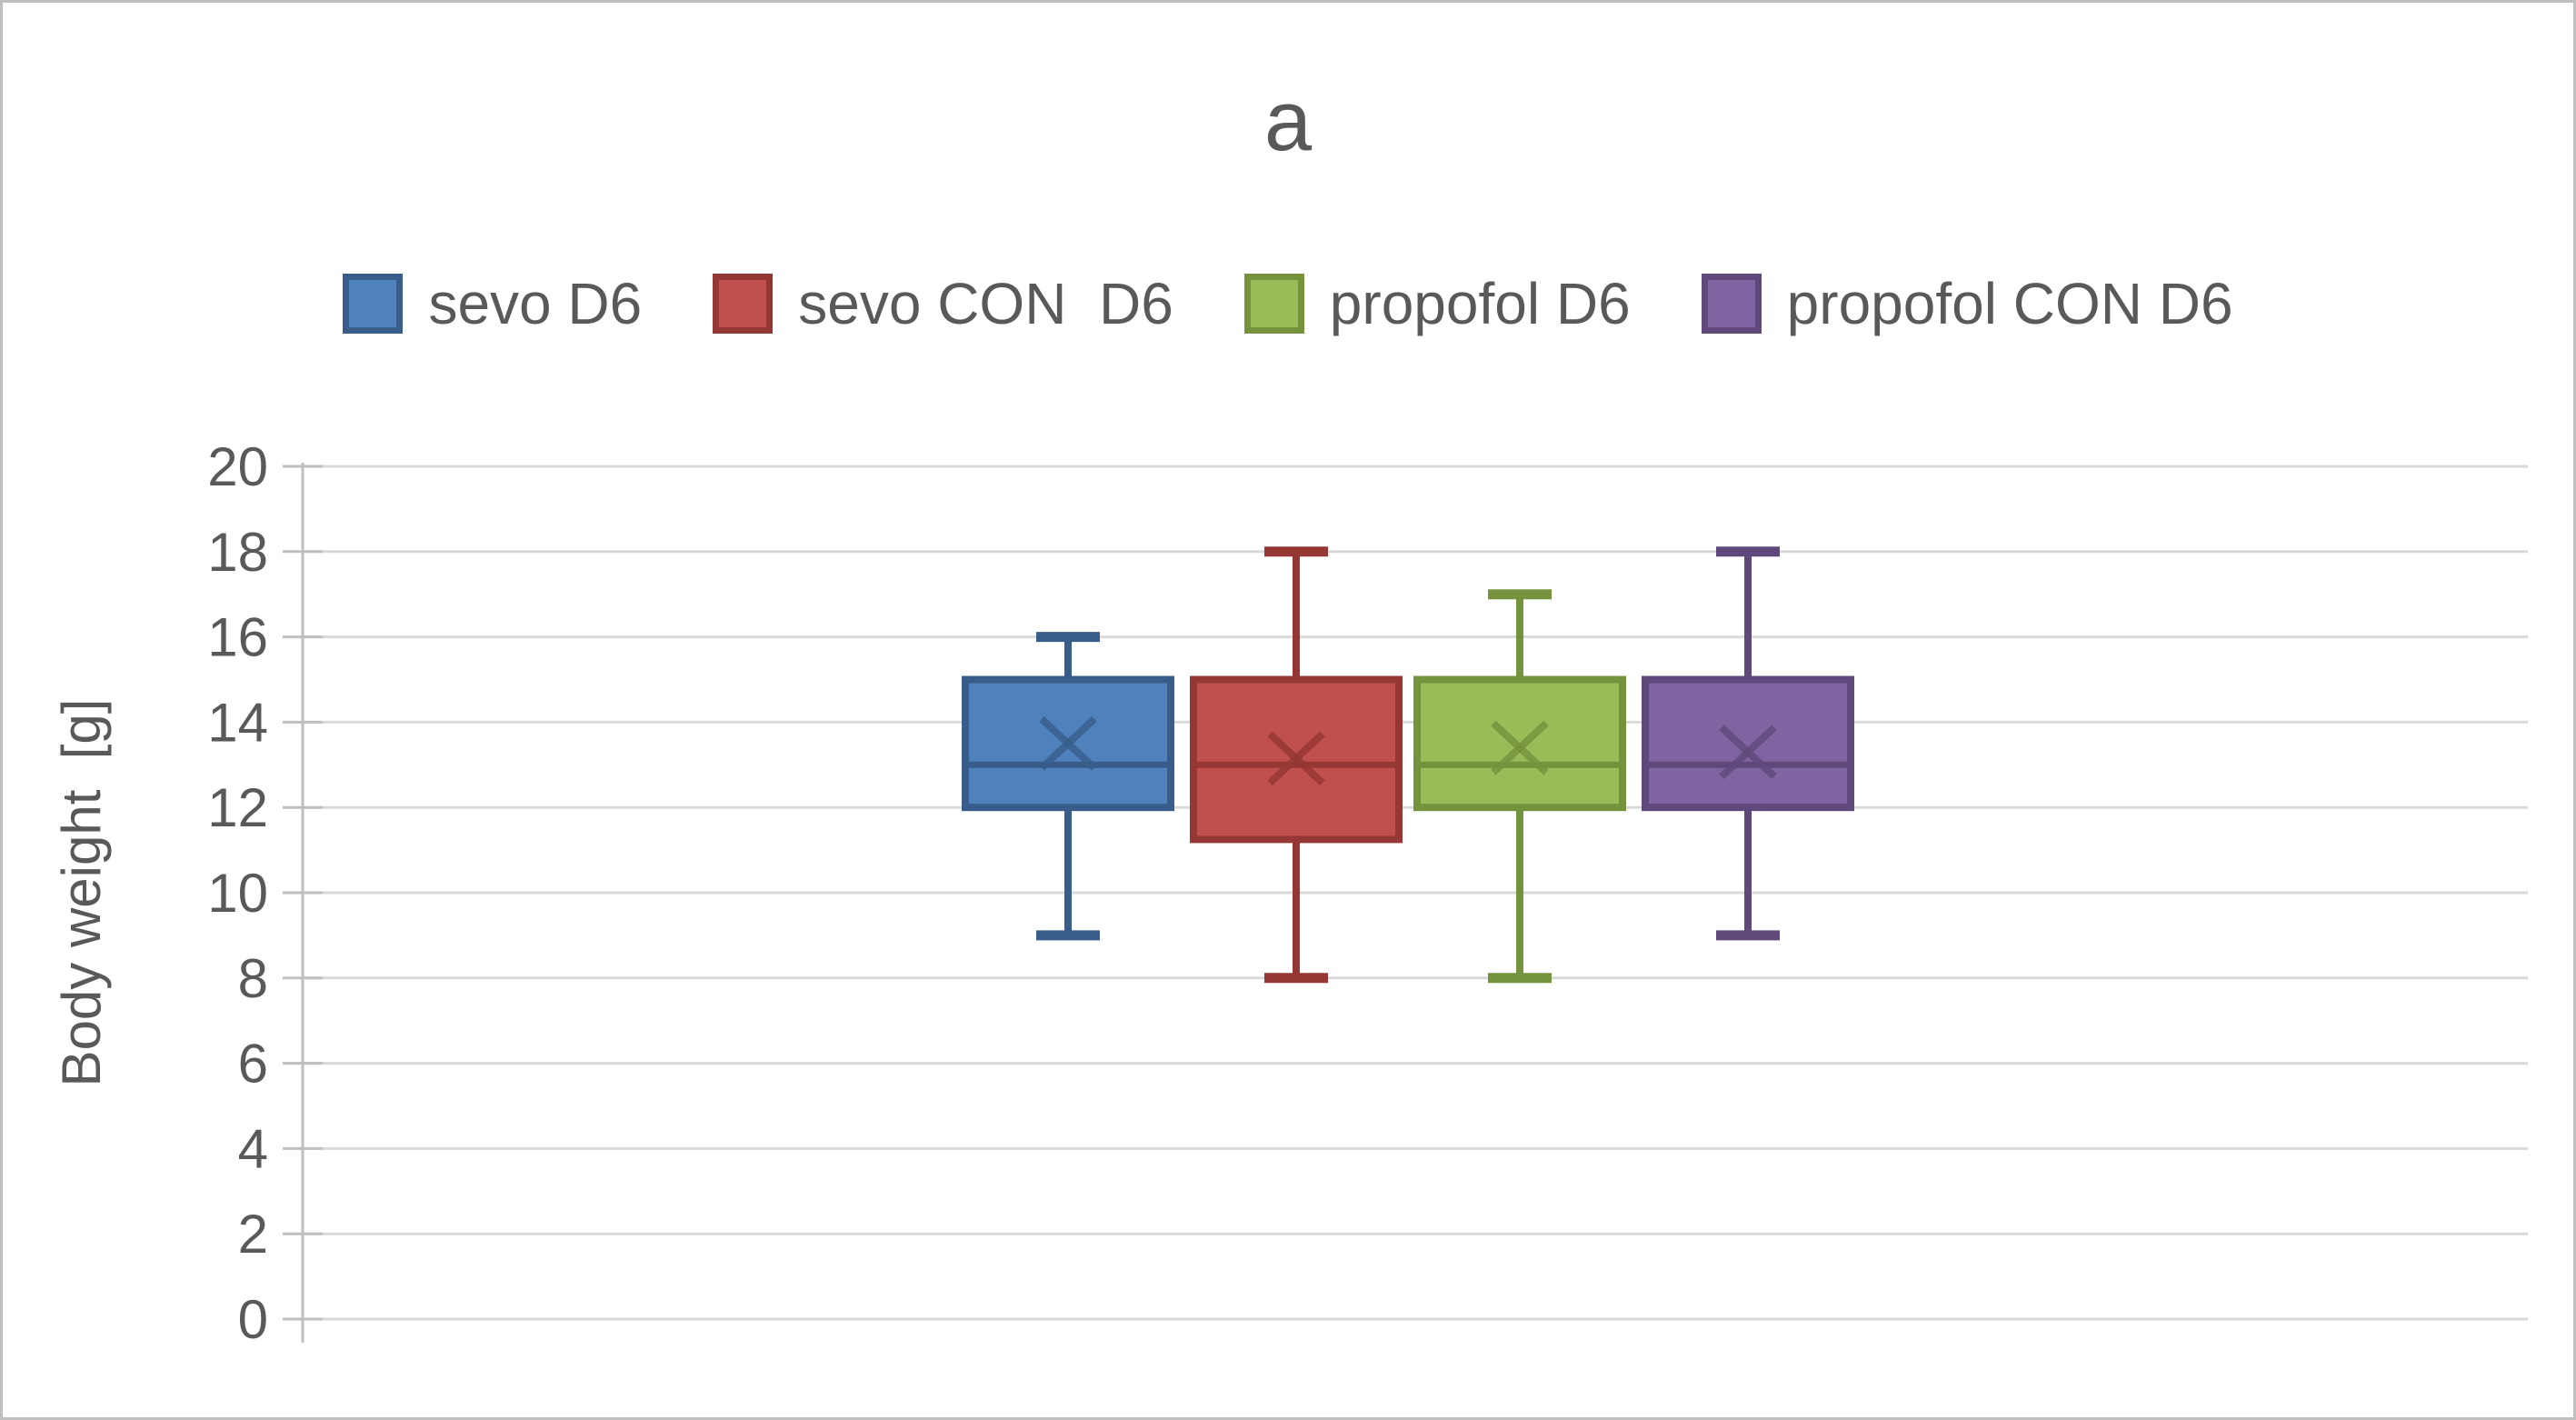 The height and width of the screenshot is (1420, 2576). I want to click on legend-item-propofol-d6: propofol D6, so click(1437, 303).